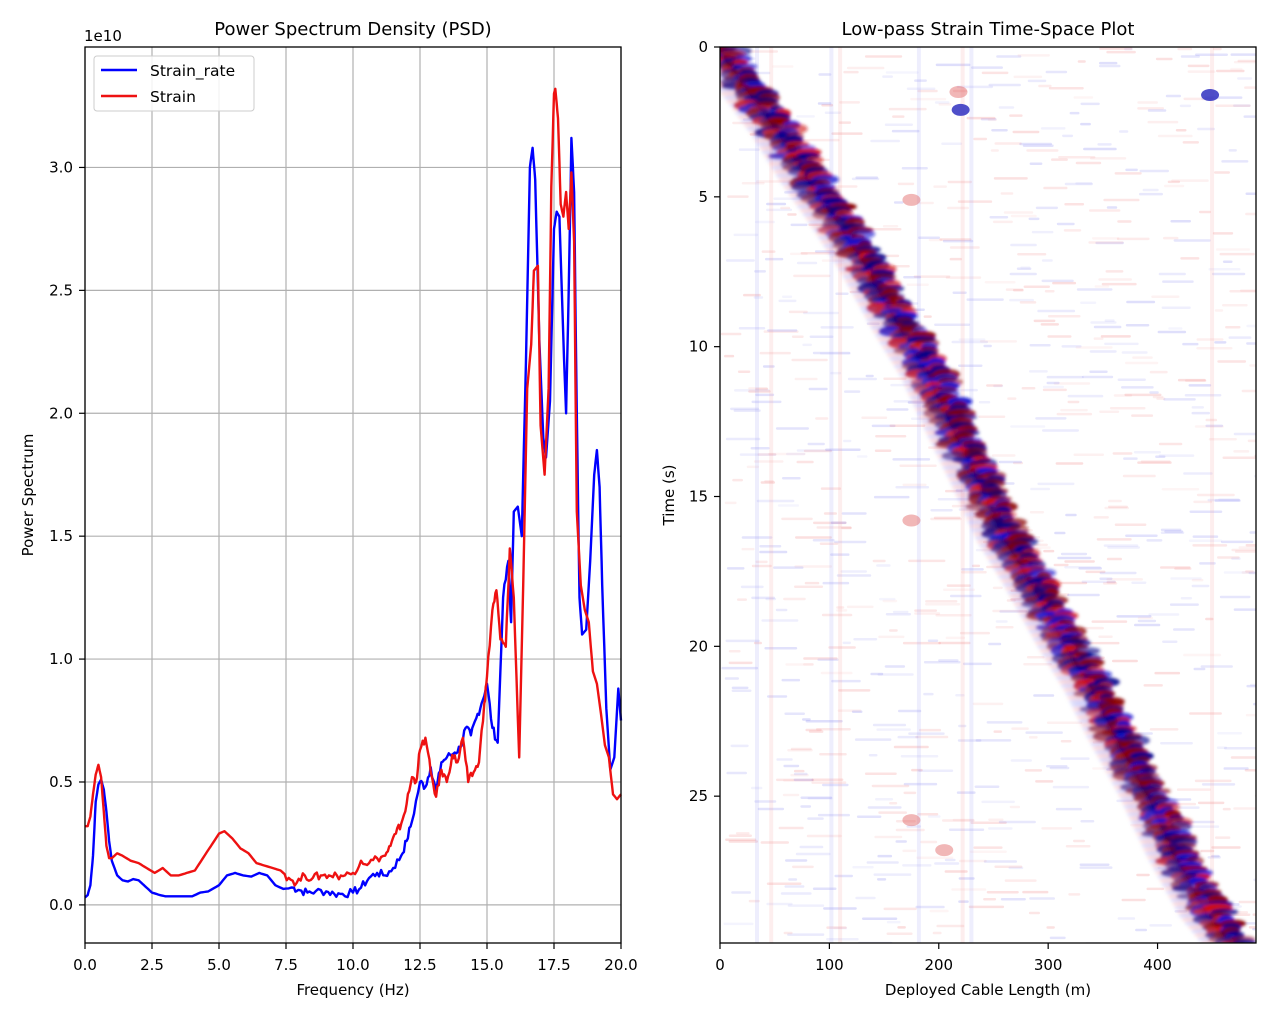 This screenshot has width=1275, height=1020. Describe the element at coordinates (419, 965) in the screenshot. I see `psd-x-tick-label: 12.5` at that location.